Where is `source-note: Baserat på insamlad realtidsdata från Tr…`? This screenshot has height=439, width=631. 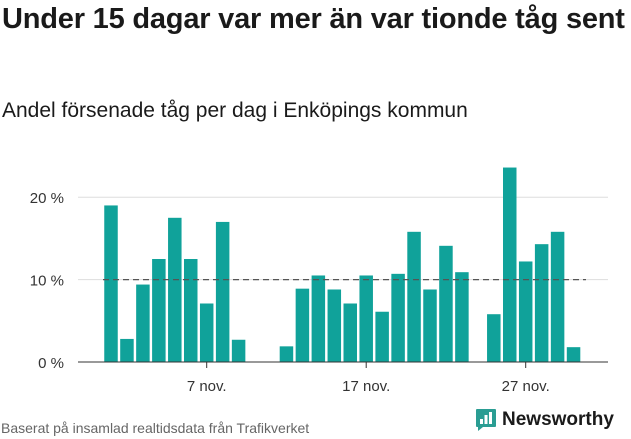
source-note: Baserat på insamlad realtidsdata från Tr… is located at coordinates (155, 428).